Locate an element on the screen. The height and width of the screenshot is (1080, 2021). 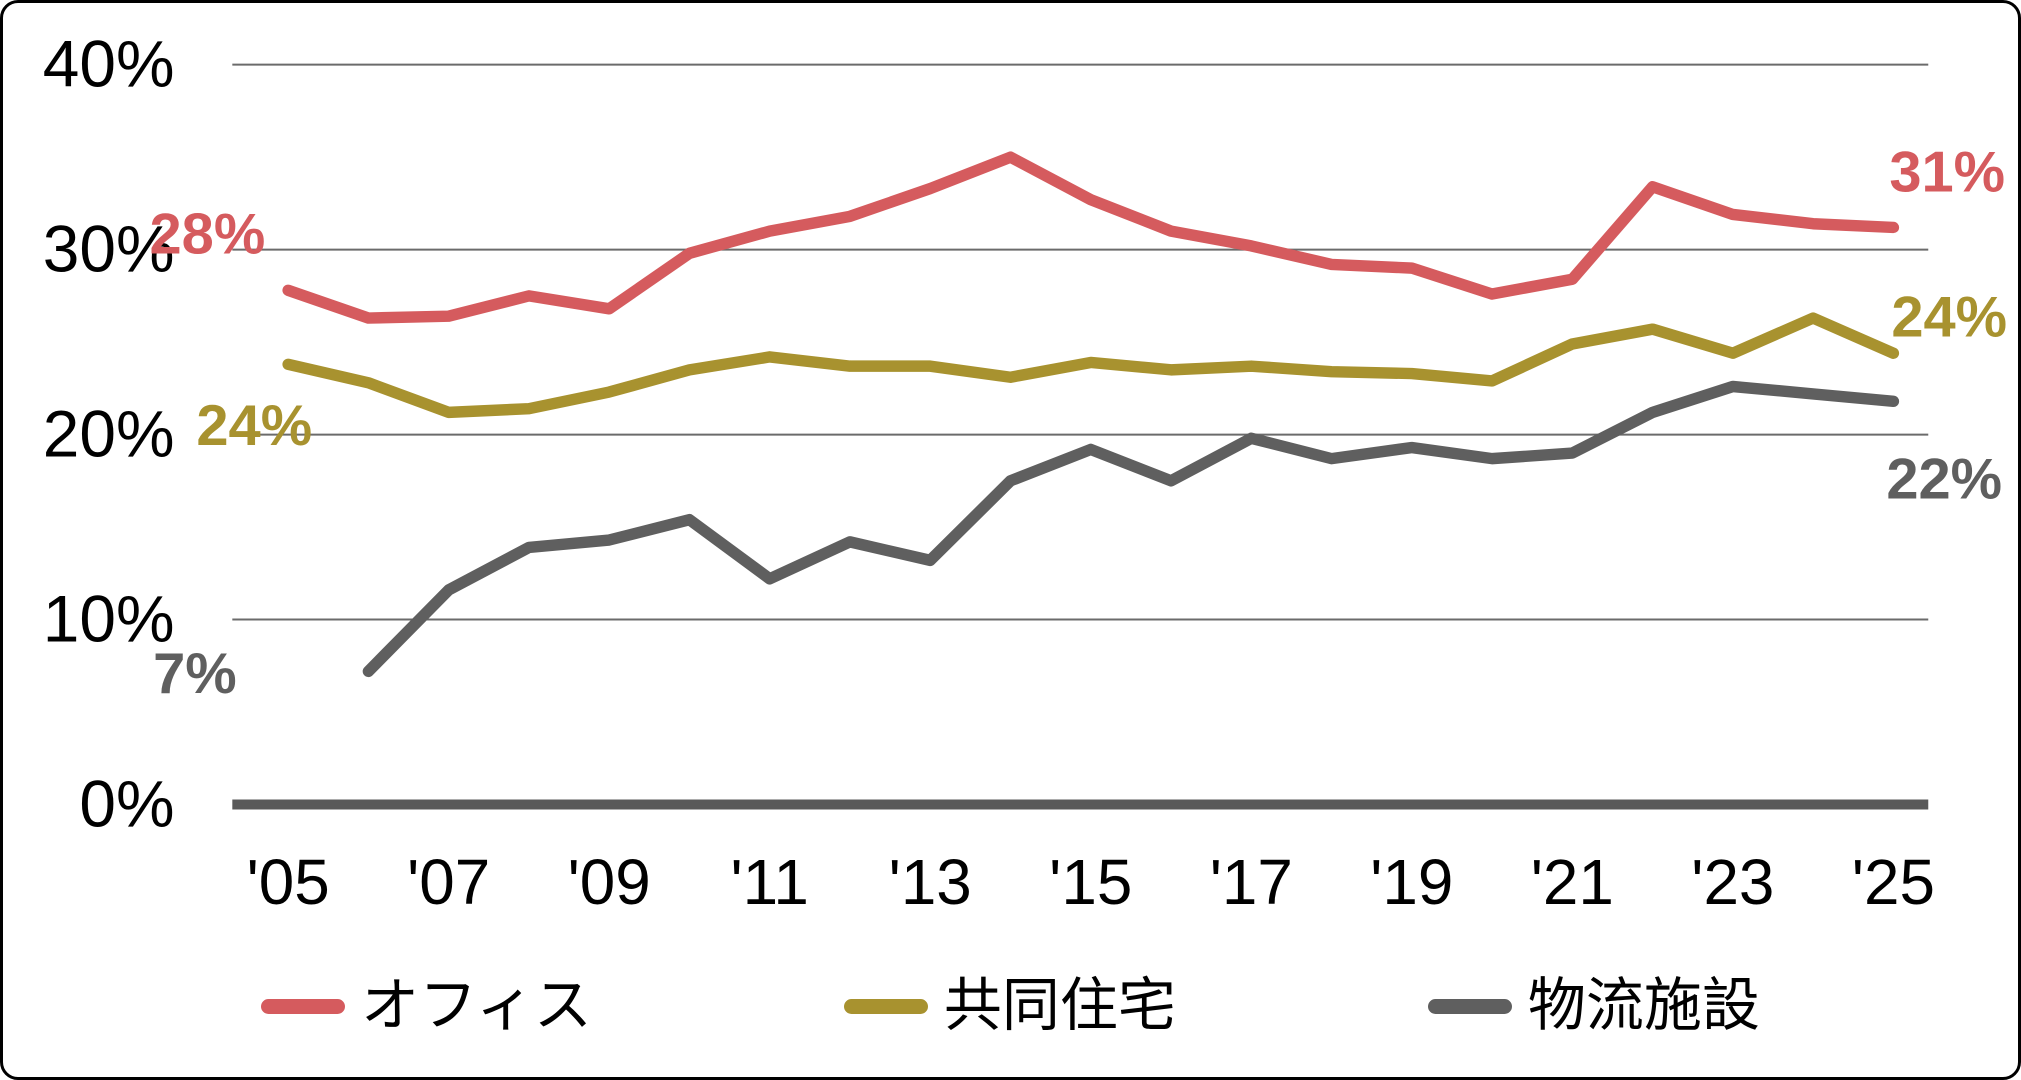
y-axis-tick-label: 0% is located at coordinates (126, 803).